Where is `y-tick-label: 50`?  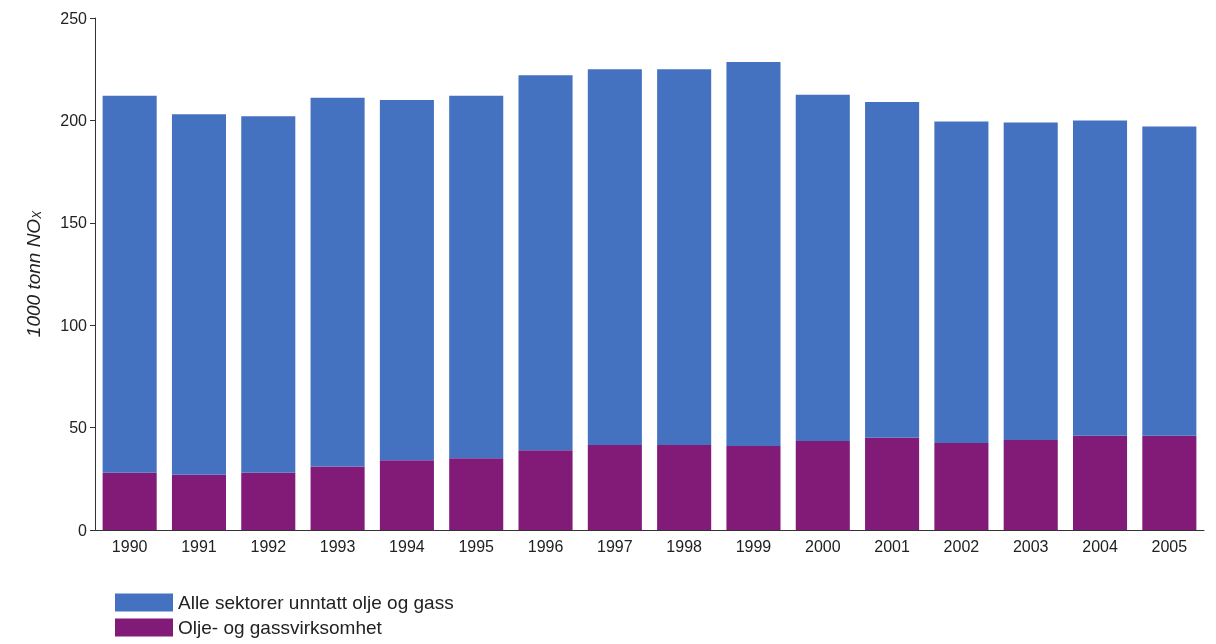
y-tick-label: 50 is located at coordinates (78, 428).